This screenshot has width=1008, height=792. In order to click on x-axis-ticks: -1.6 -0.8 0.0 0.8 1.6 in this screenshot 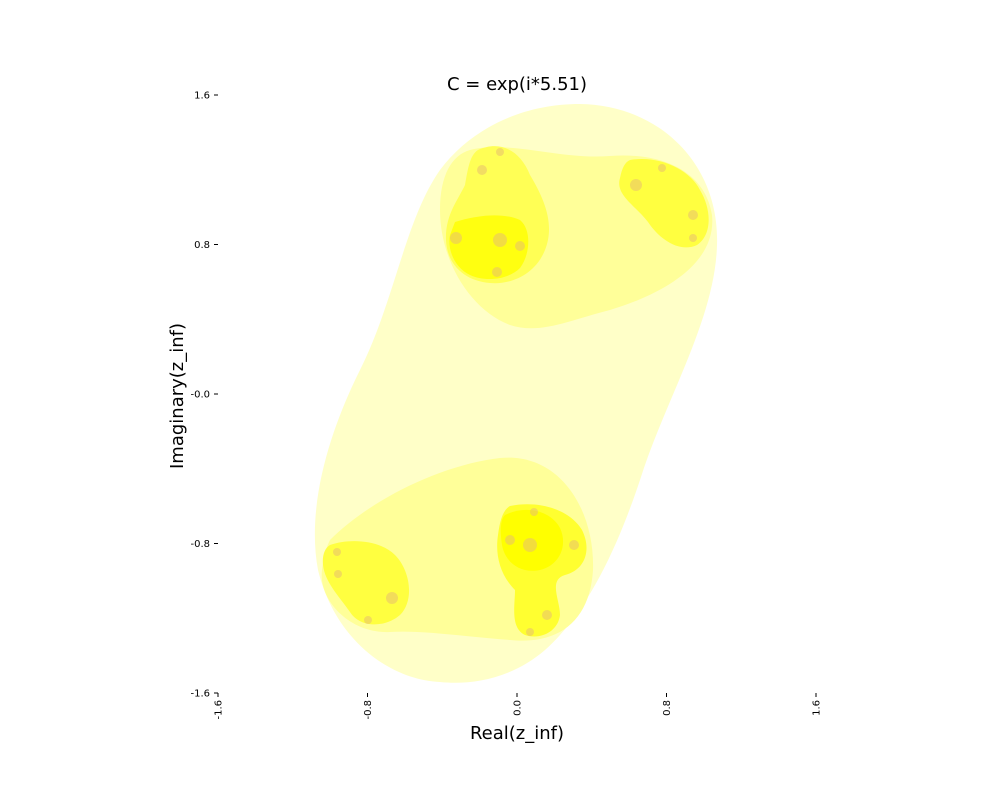, I will do `click(518, 706)`.